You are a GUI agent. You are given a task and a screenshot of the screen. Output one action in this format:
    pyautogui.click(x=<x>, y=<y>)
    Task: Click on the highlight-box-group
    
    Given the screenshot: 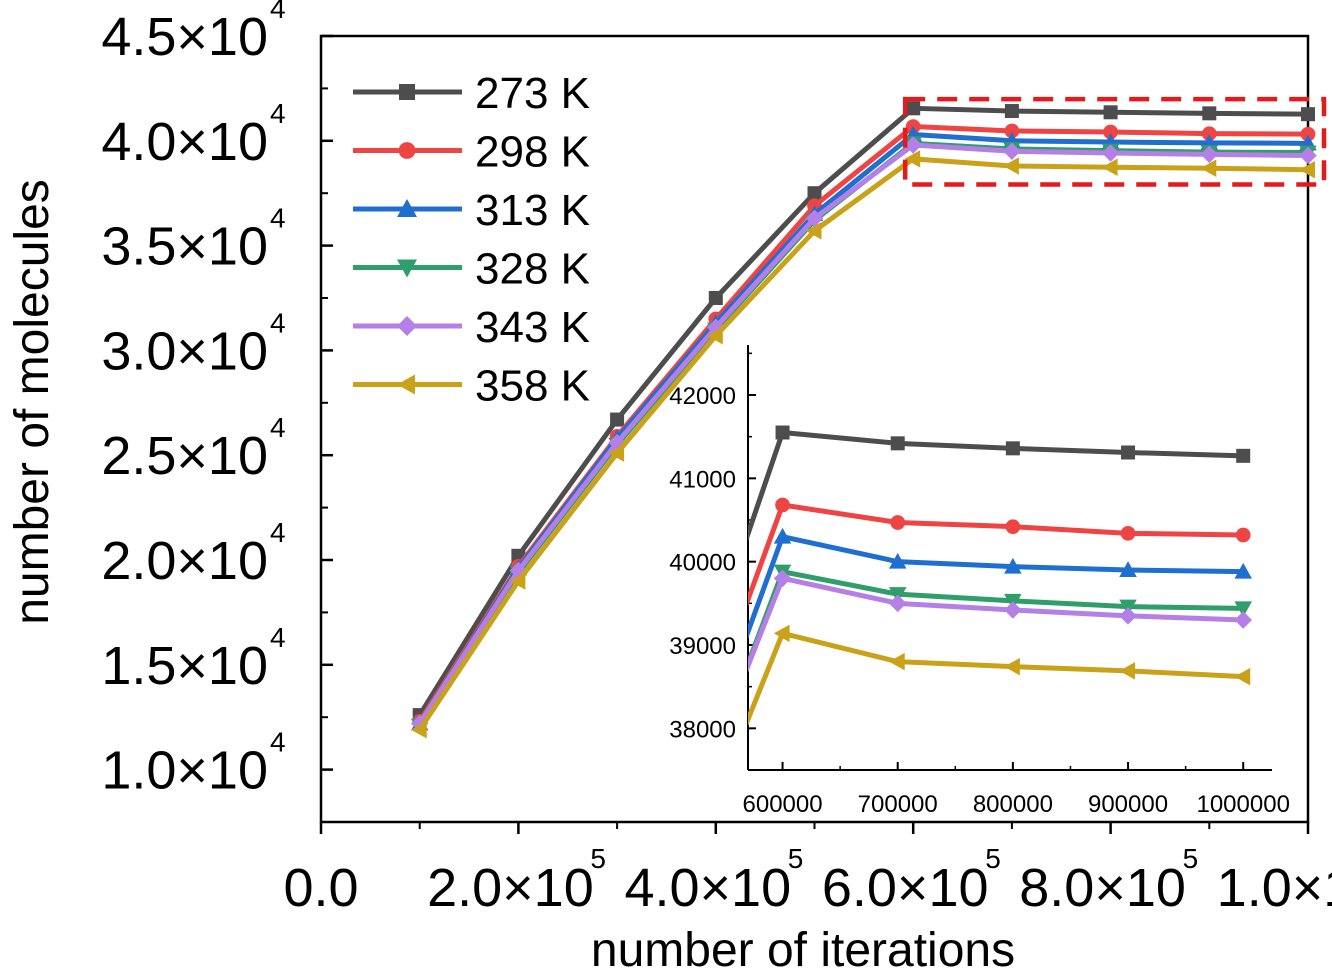 What is the action you would take?
    pyautogui.click(x=1114, y=141)
    